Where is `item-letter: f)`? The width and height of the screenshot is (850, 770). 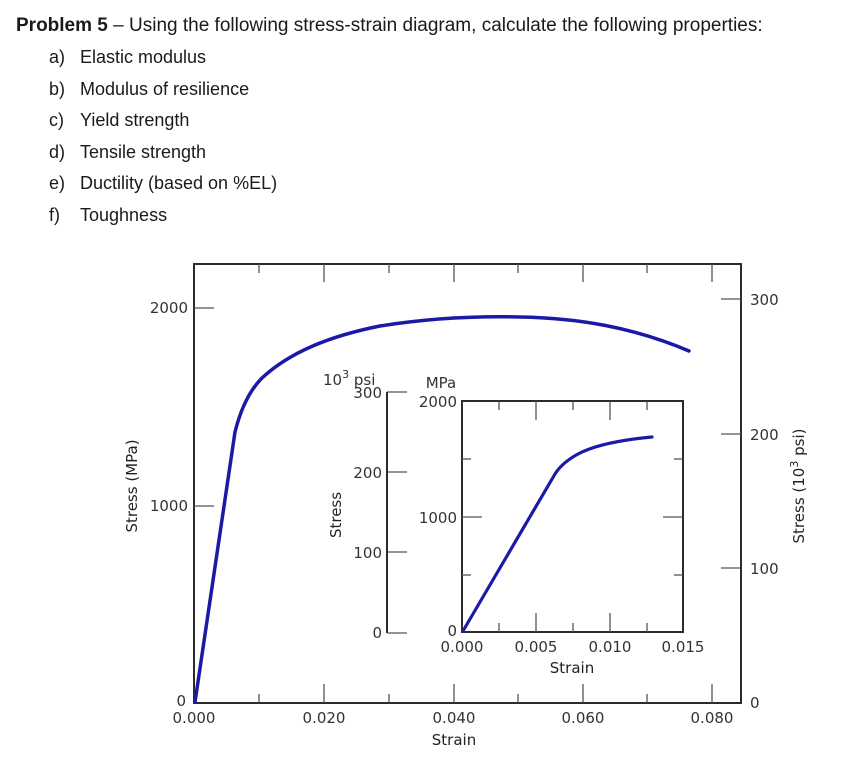 item-letter: f) is located at coordinates (54, 214).